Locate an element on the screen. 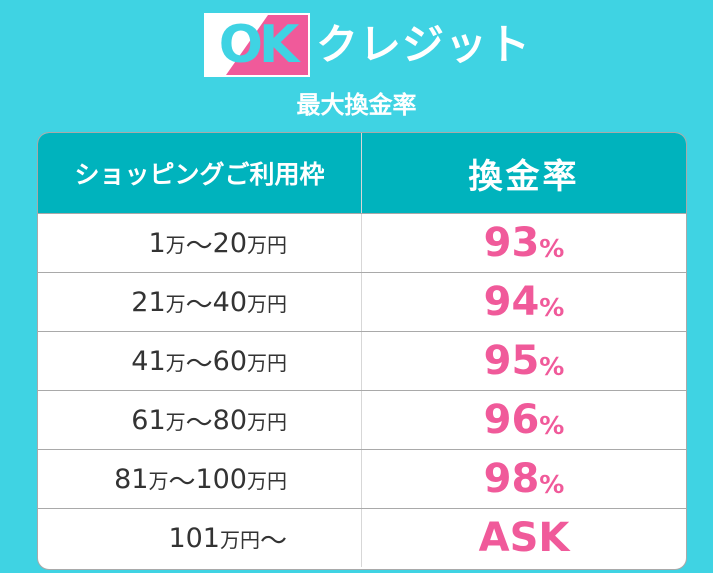 Image resolution: width=713 pixels, height=573 pixels. page-subtitle: 最大換金率 is located at coordinates (356, 105).